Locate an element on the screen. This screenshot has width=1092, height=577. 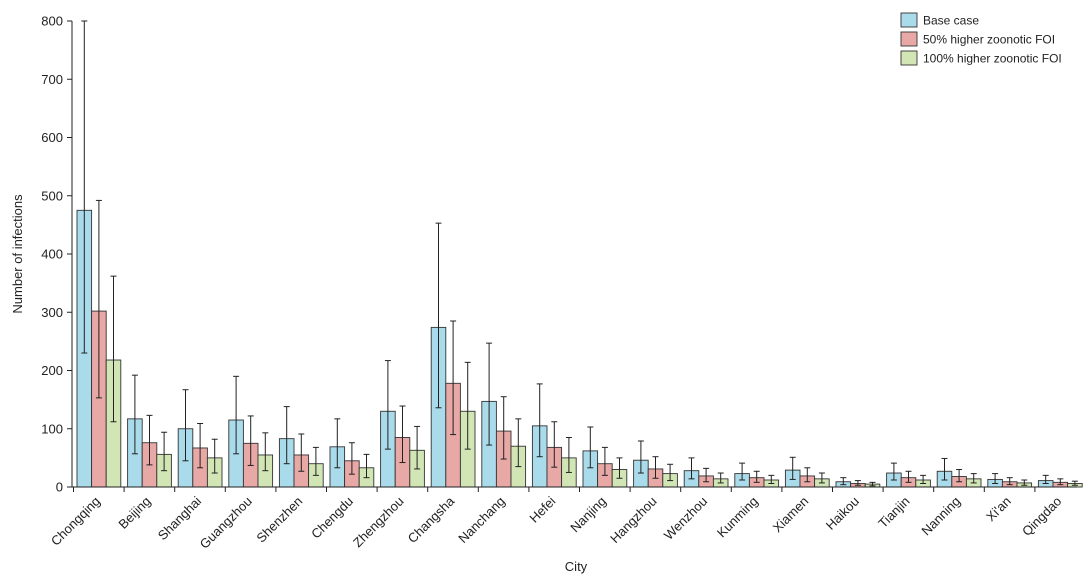
y-tick-label: 400 is located at coordinates (52, 254).